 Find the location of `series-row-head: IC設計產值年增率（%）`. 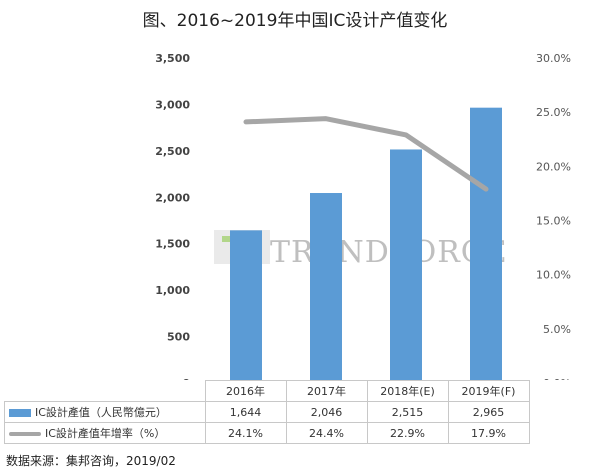

series-row-head: IC設計產值年增率（%） is located at coordinates (105, 433).